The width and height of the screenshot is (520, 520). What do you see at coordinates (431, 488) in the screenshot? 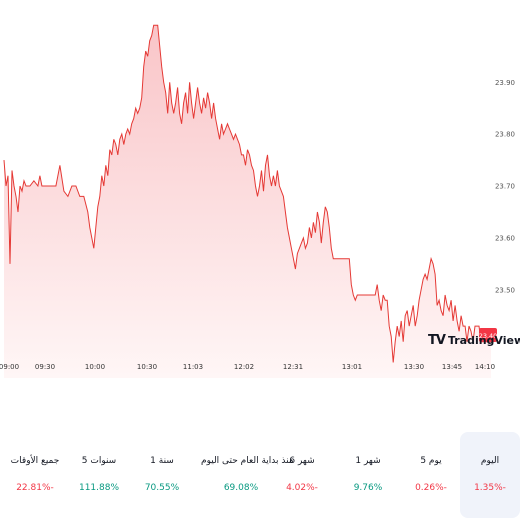
I see `period-change: 0.26%-` at bounding box center [431, 488].